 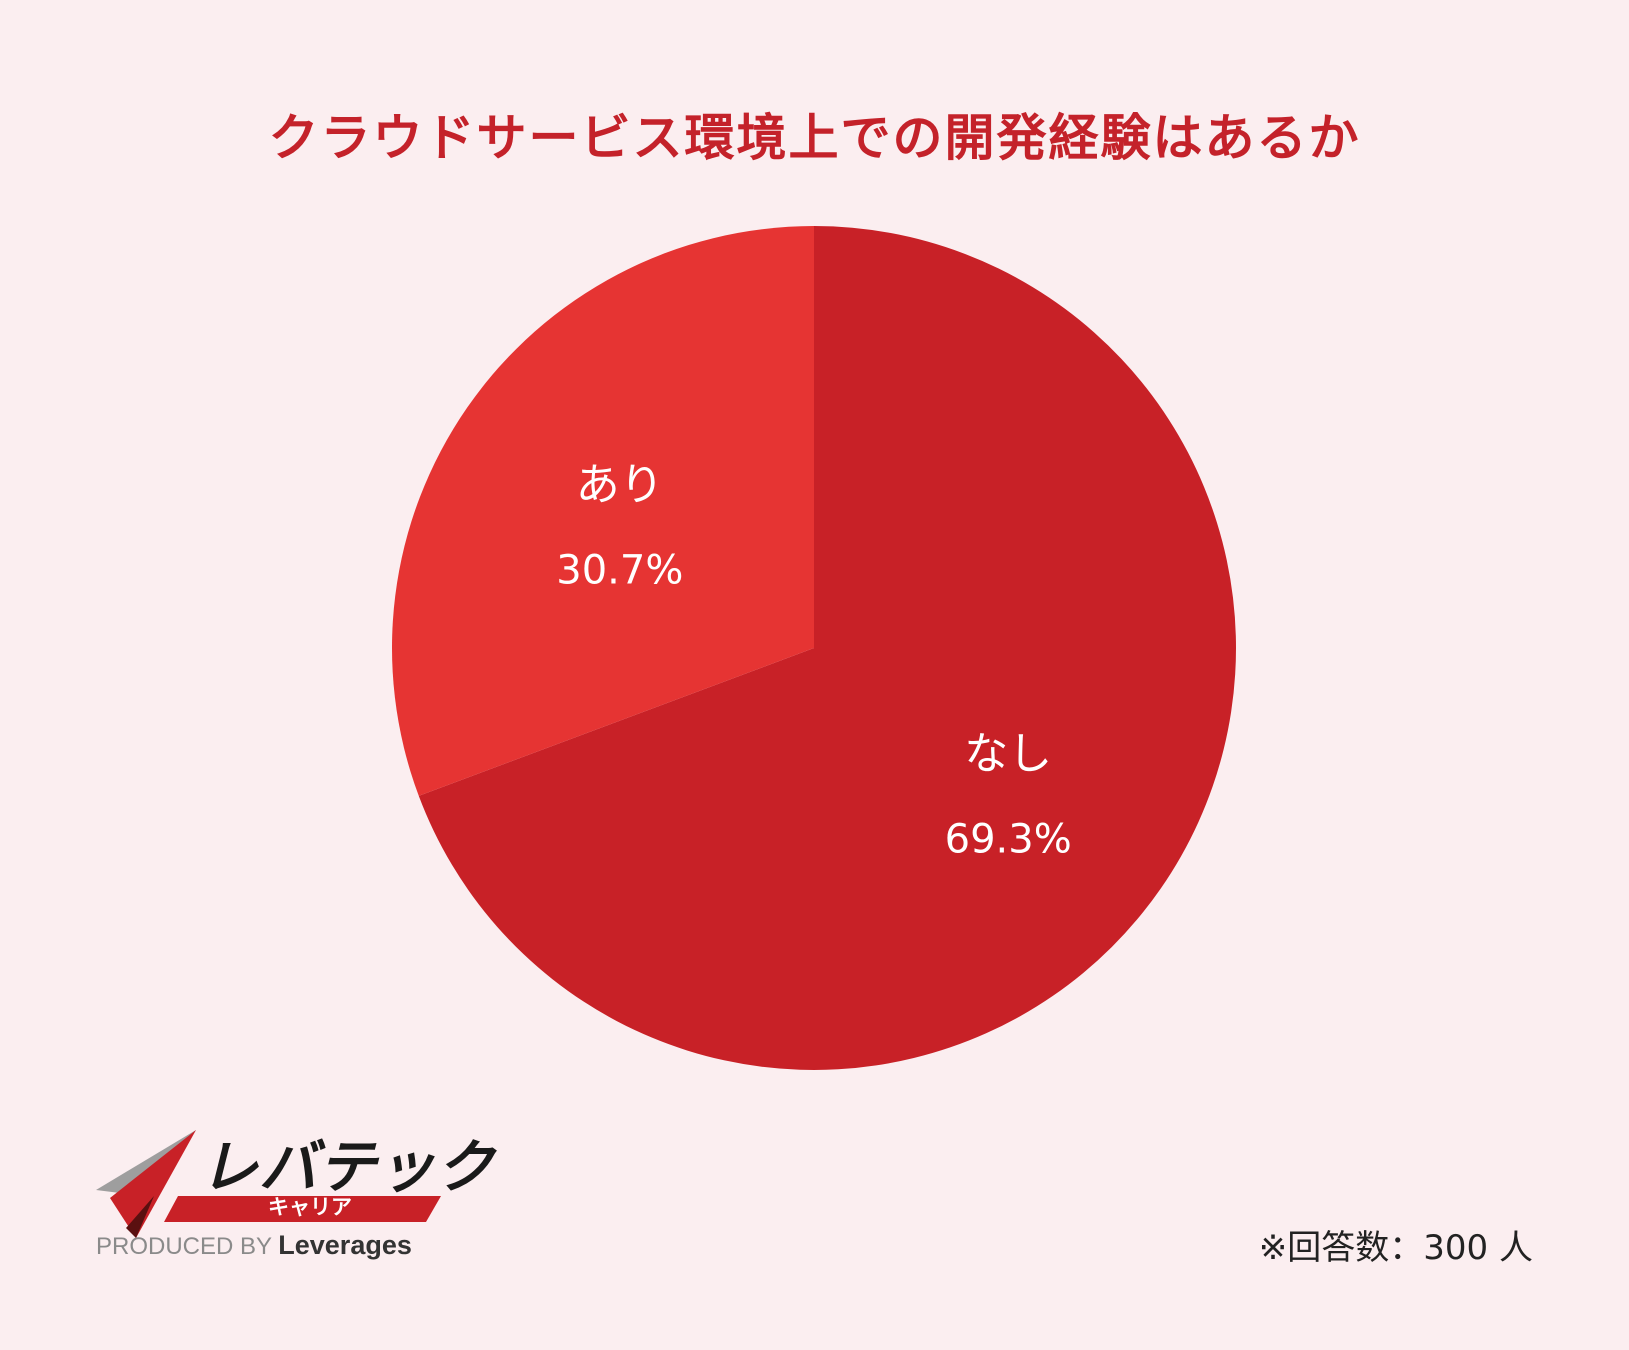 What do you see at coordinates (310, 1207) in the screenshot?
I see `logo-sub: キャリア` at bounding box center [310, 1207].